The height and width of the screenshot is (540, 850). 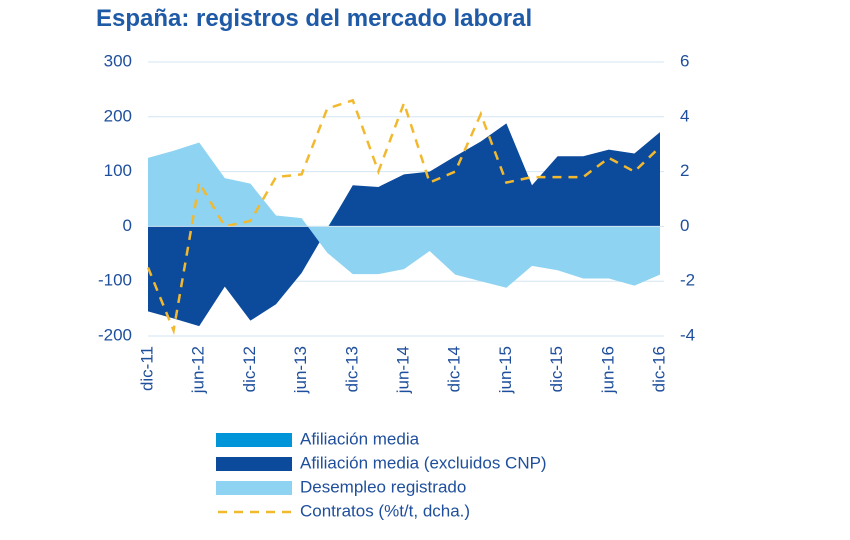 I want to click on legend-label: Desempleo registrado, so click(x=383, y=486).